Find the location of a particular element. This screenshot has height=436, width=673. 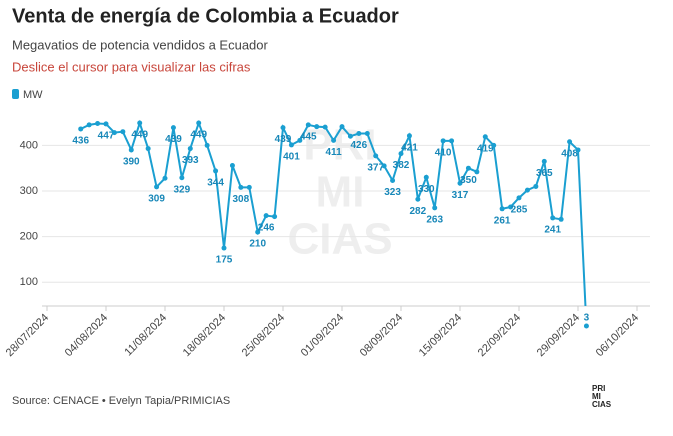

source: Source: CENACE • Evelyn Tapia/PRIMICIAS is located at coordinates (121, 401).